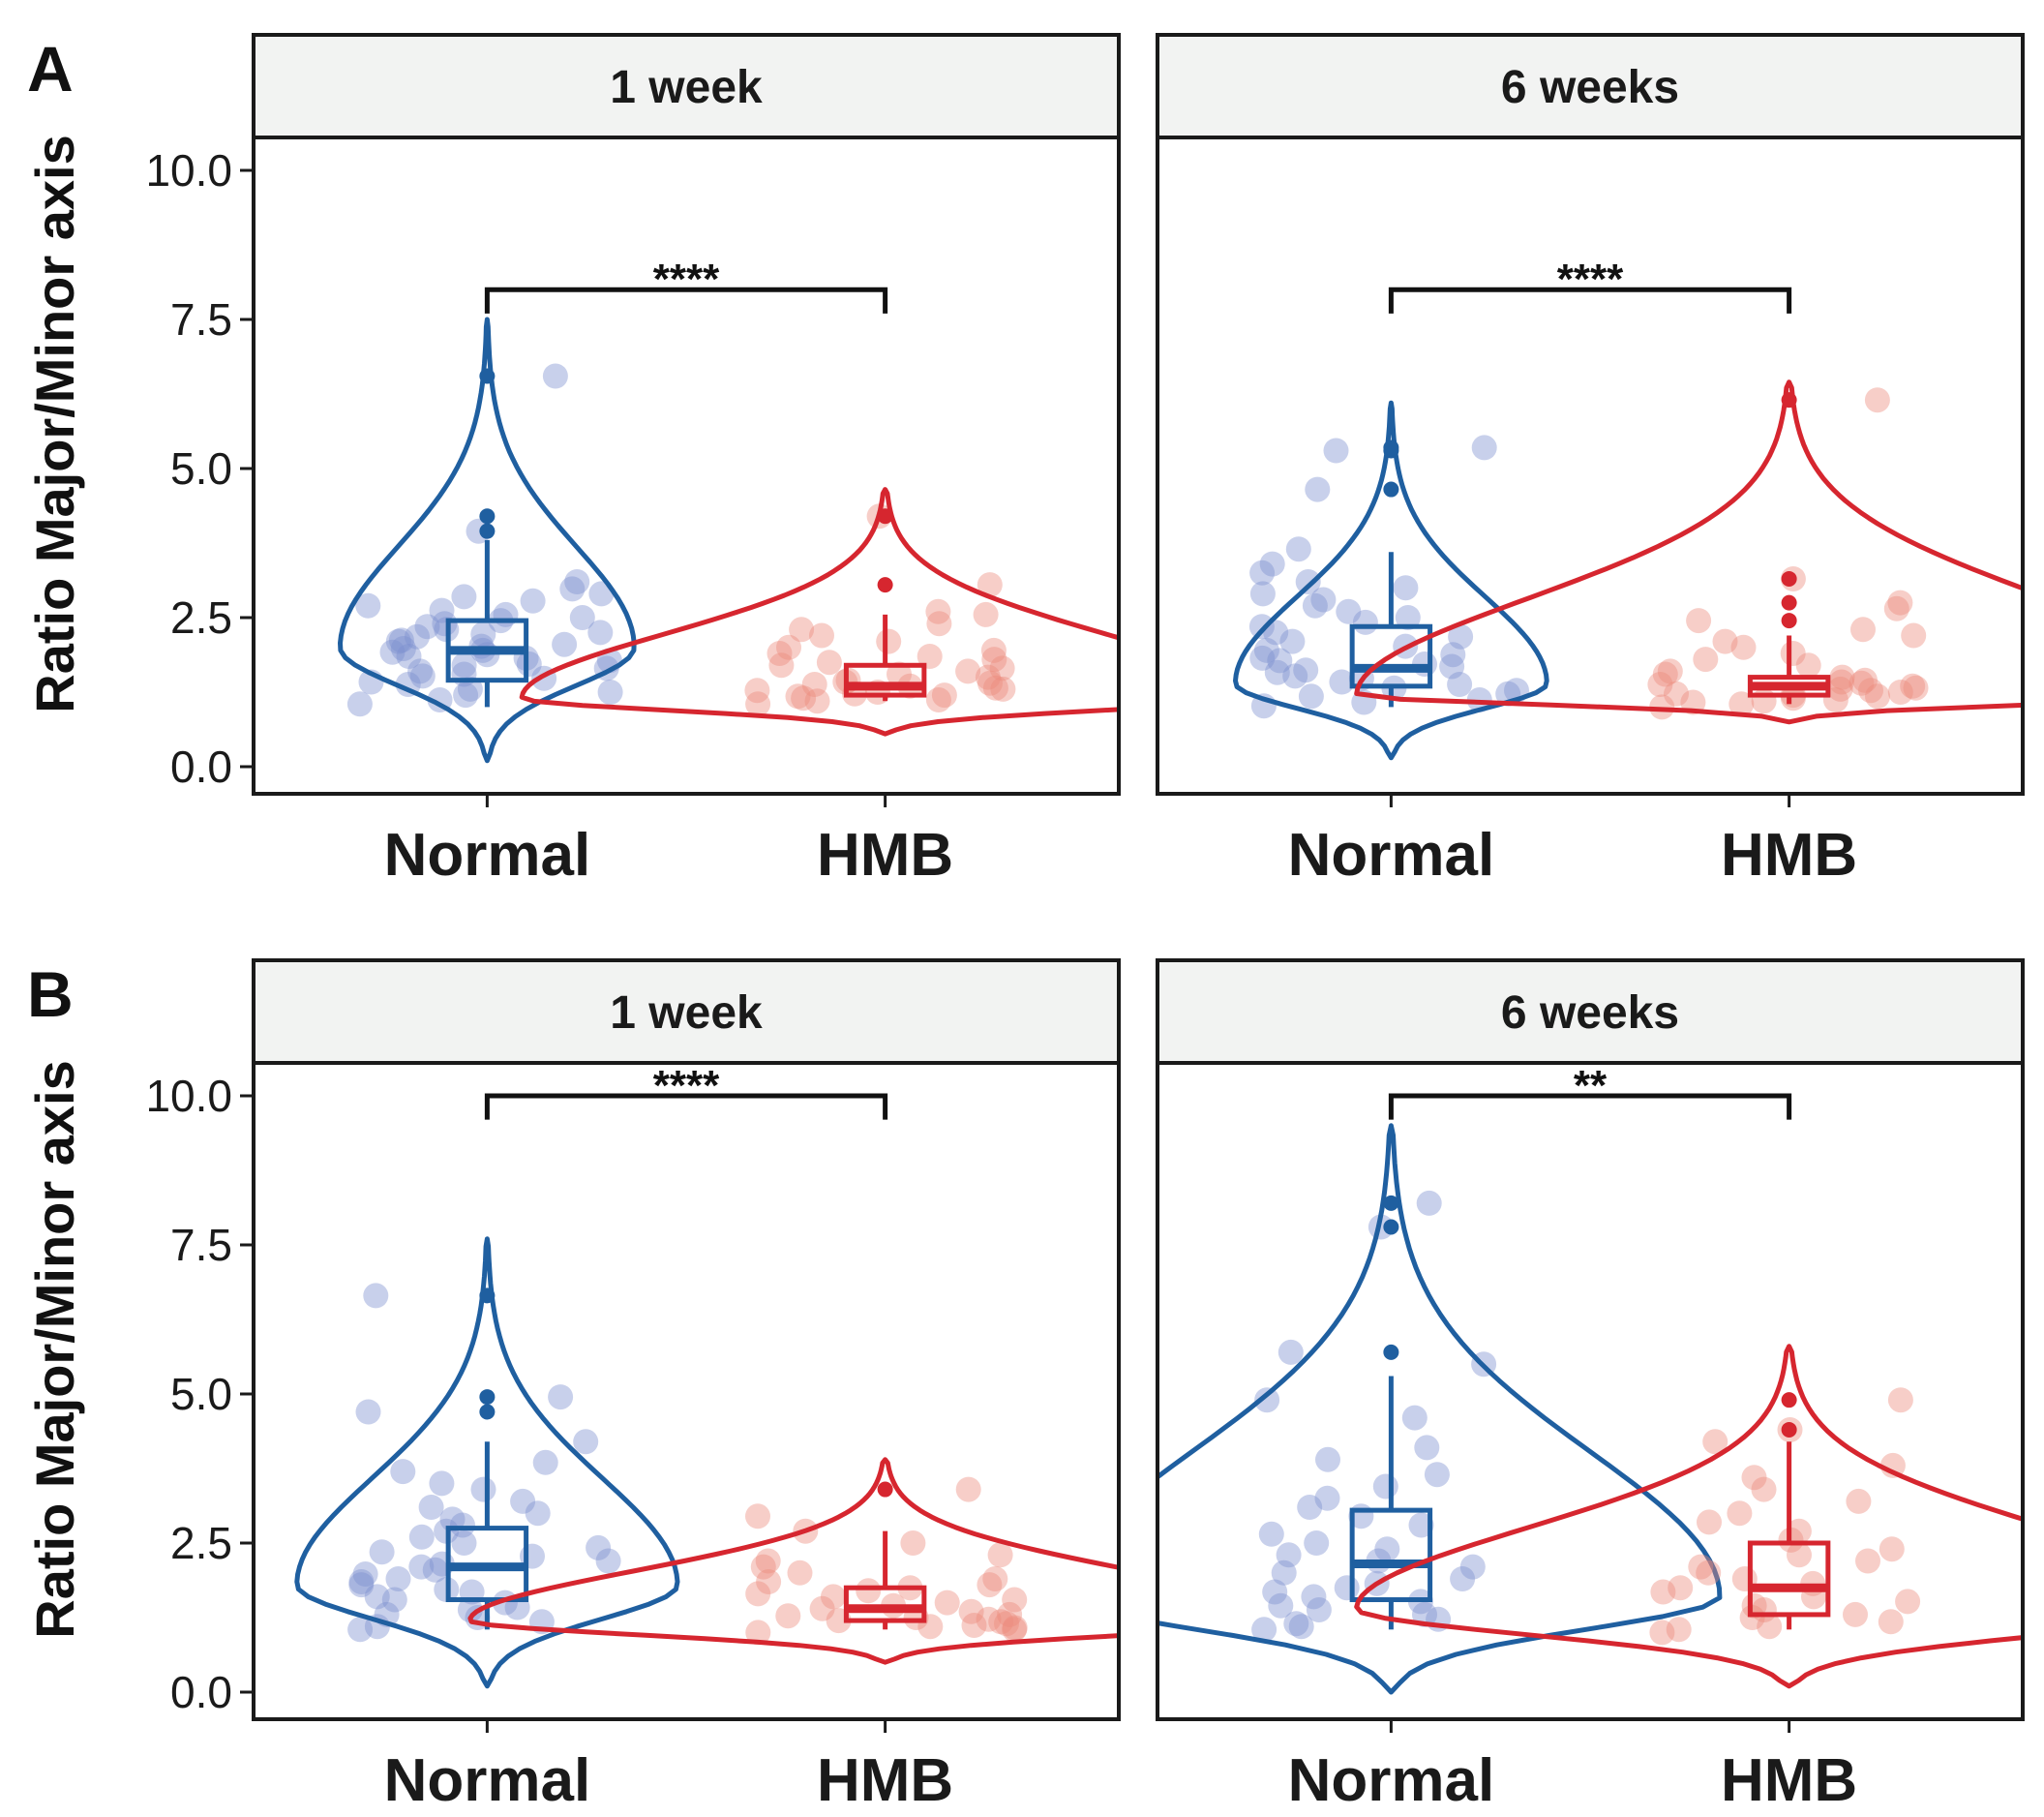 This screenshot has width=2044, height=1817. What do you see at coordinates (201, 1543) in the screenshot?
I see `y-tick-label: 2.5` at bounding box center [201, 1543].